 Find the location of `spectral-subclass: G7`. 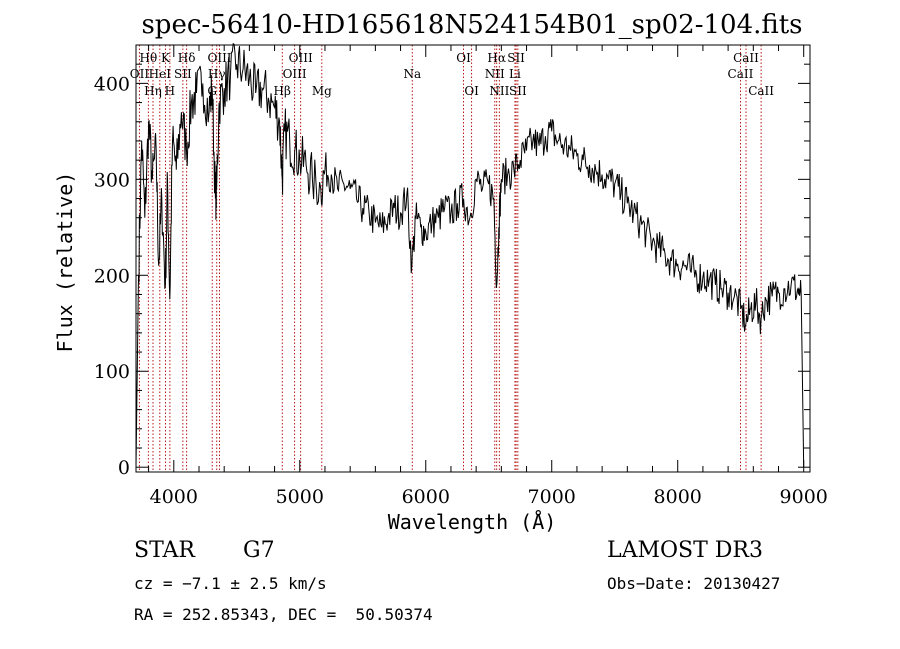

spectral-subclass: G7 is located at coordinates (259, 550).